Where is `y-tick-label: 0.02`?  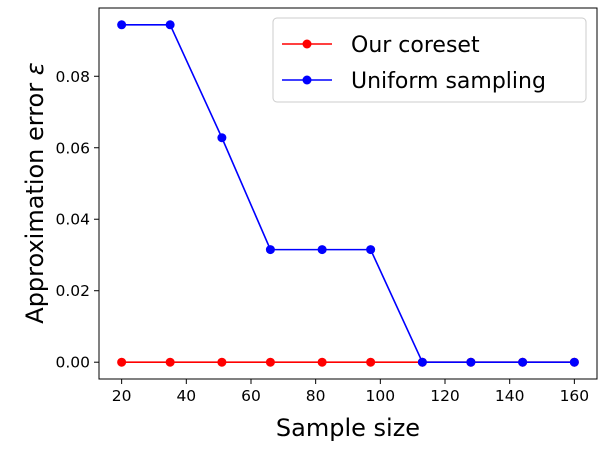 y-tick-label: 0.02 is located at coordinates (72, 291).